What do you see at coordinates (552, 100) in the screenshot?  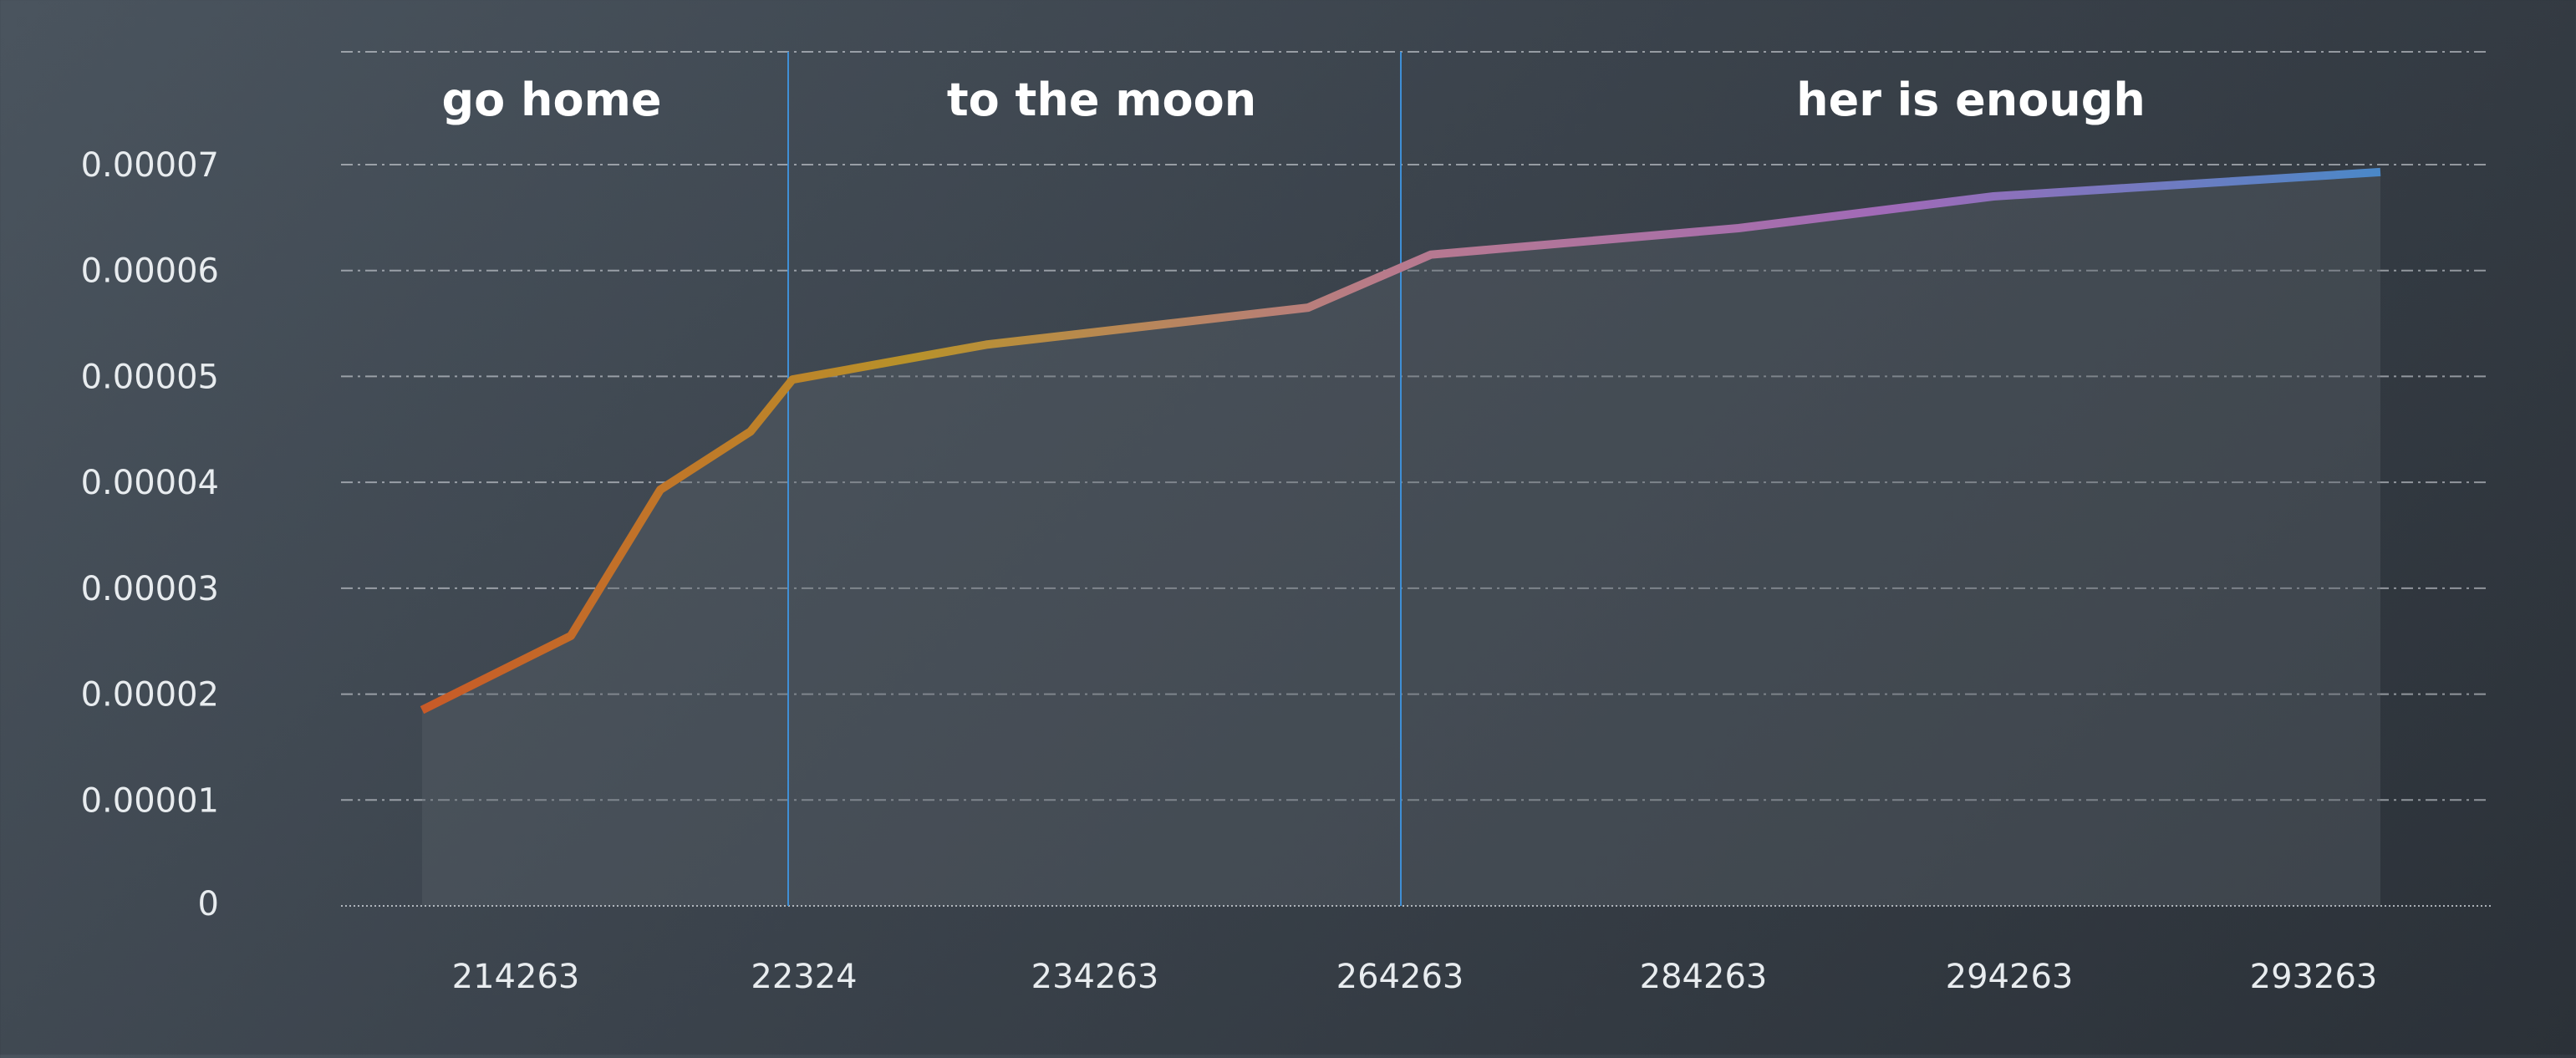 I see `region-label: go home` at bounding box center [552, 100].